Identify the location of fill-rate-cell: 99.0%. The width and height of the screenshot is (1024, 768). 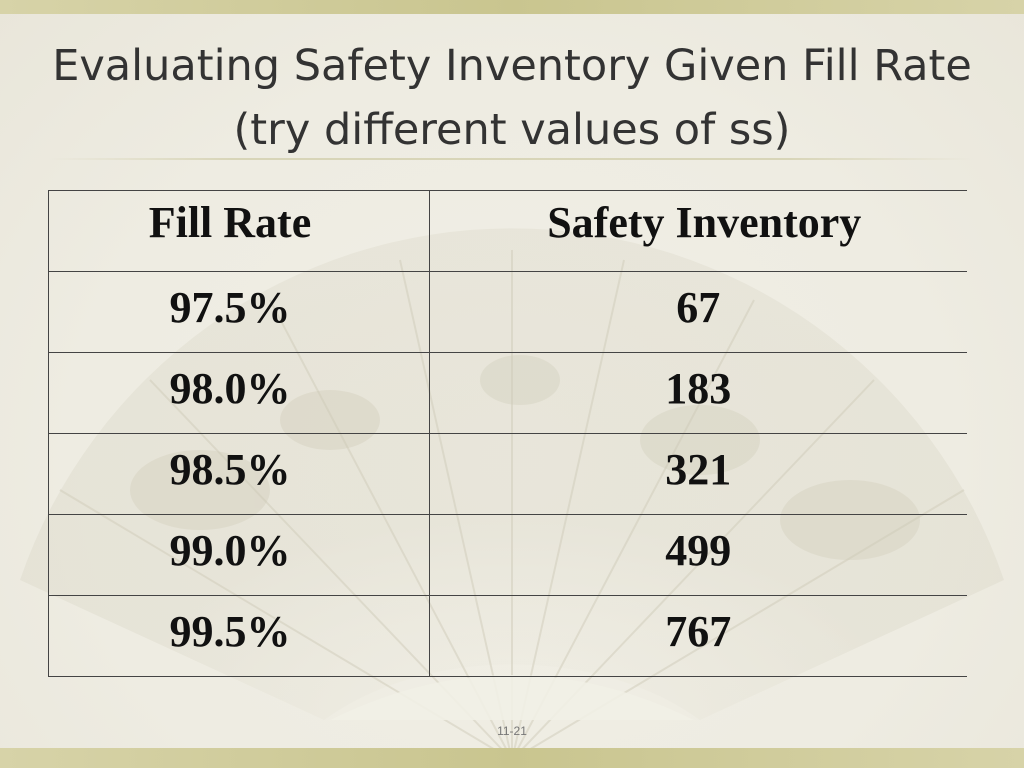
(239, 555).